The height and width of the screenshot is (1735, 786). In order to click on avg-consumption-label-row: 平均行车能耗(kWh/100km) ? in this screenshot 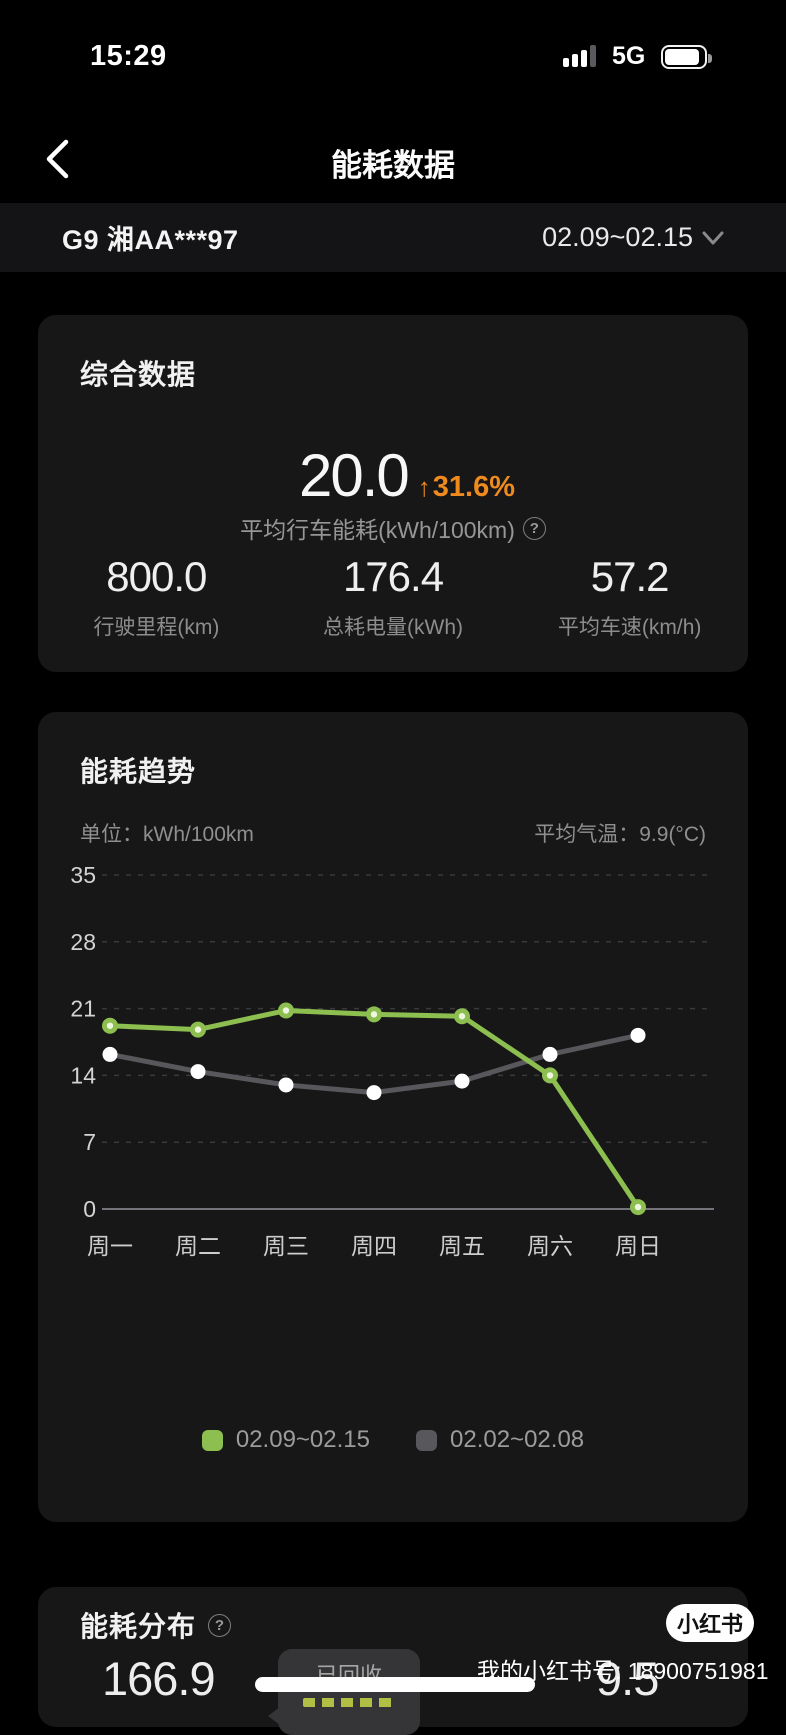, I will do `click(393, 528)`.